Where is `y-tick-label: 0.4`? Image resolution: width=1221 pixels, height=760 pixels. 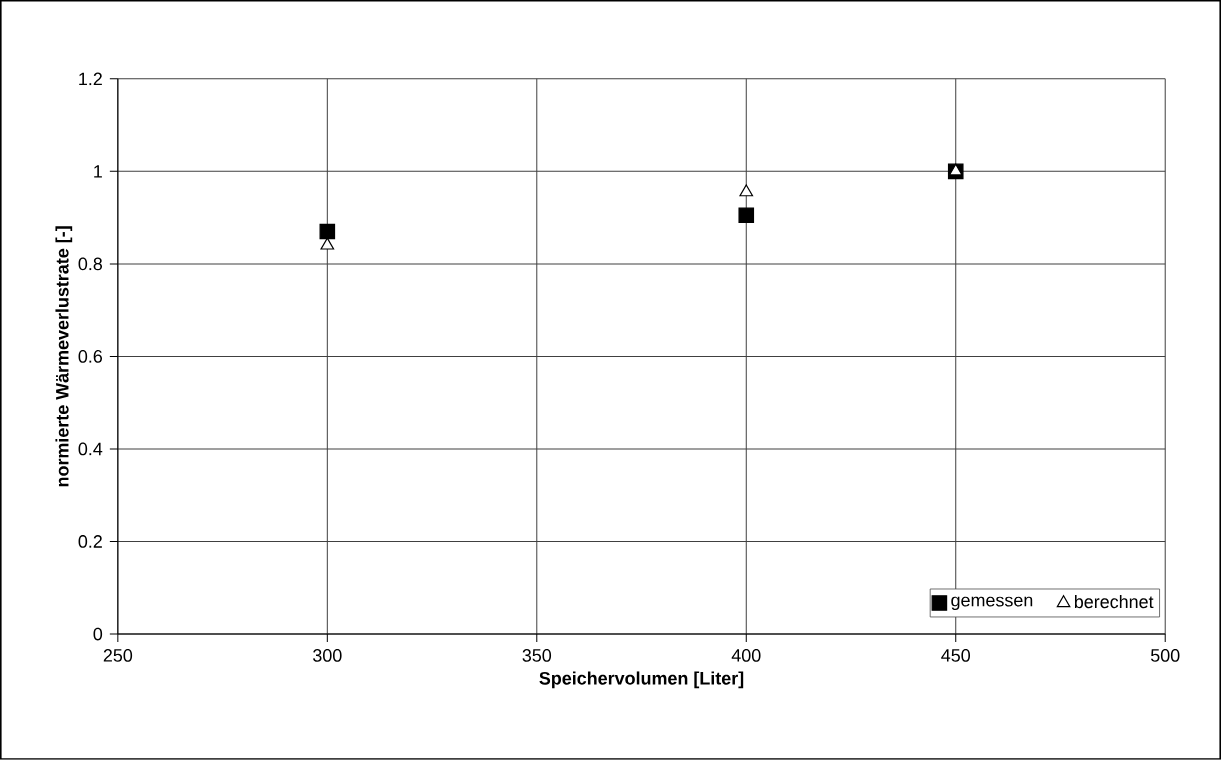 y-tick-label: 0.4 is located at coordinates (90, 449).